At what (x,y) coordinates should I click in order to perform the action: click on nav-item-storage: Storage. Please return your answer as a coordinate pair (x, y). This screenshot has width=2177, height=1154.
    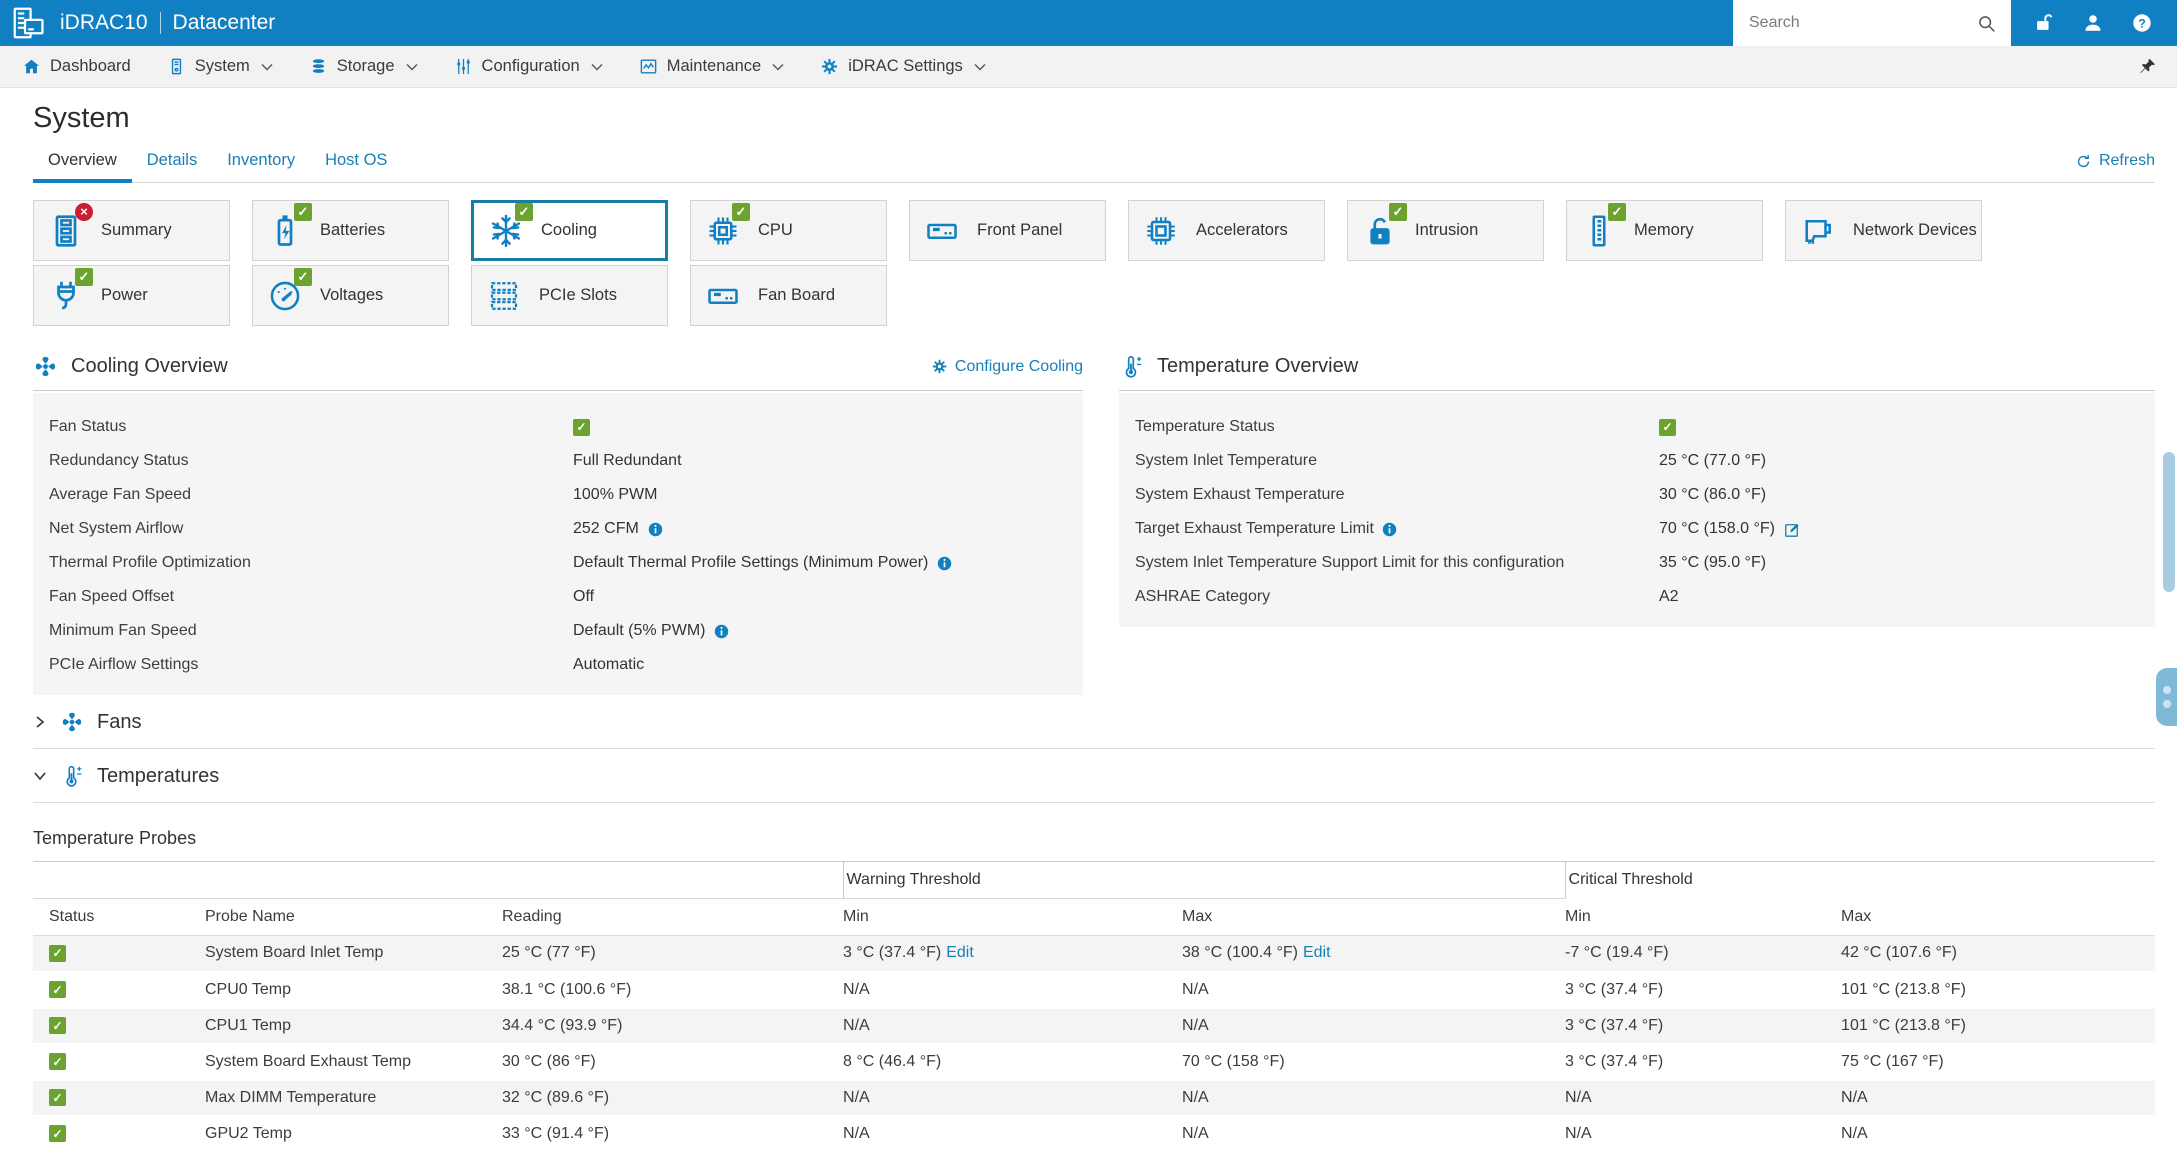
    Looking at the image, I should click on (363, 66).